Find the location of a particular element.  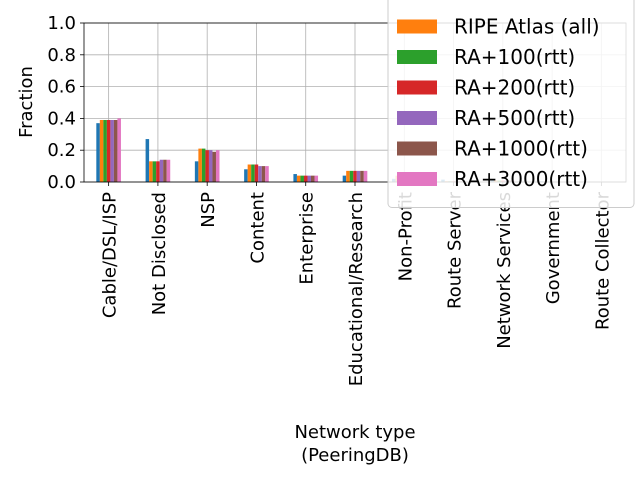

bars is located at coordinates (330, 150).